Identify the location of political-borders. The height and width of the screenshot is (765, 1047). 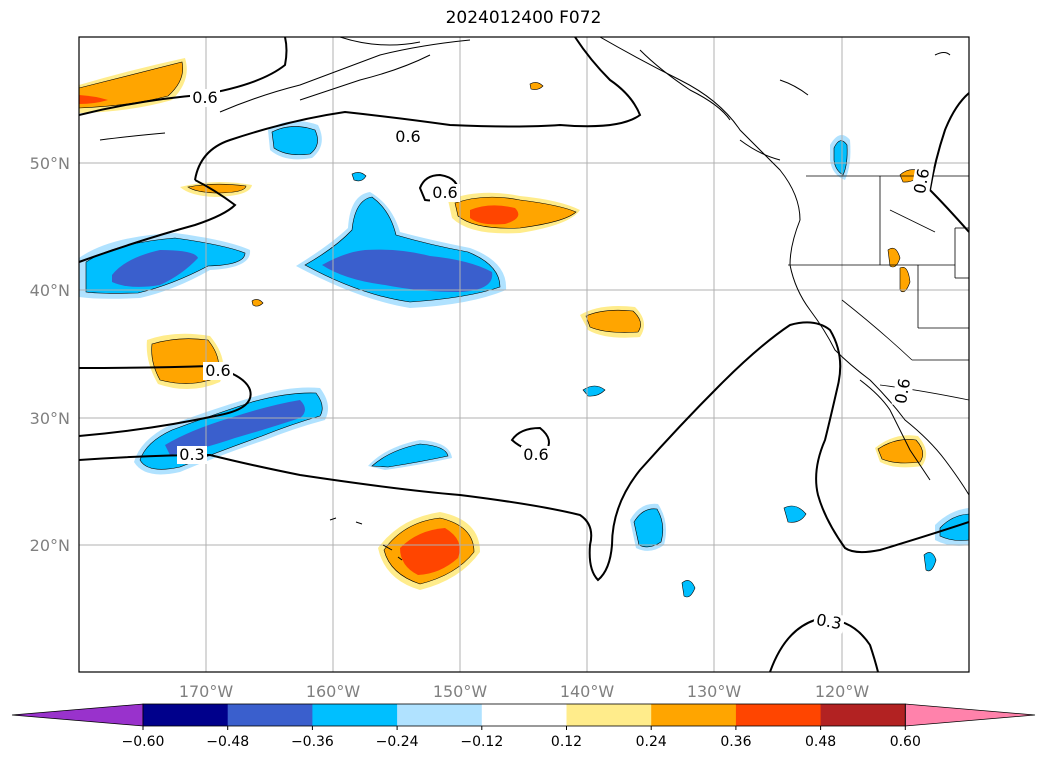
(878, 288).